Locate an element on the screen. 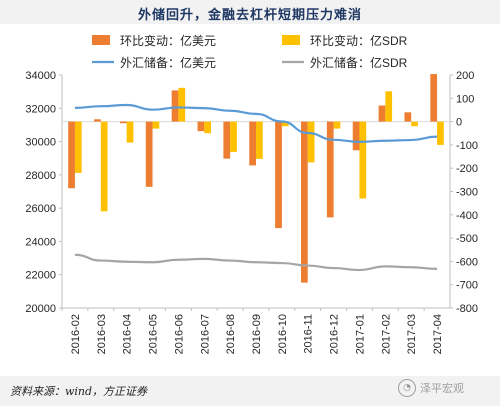 The image size is (500, 406). right-tick-label: -100 is located at coordinates (467, 146).